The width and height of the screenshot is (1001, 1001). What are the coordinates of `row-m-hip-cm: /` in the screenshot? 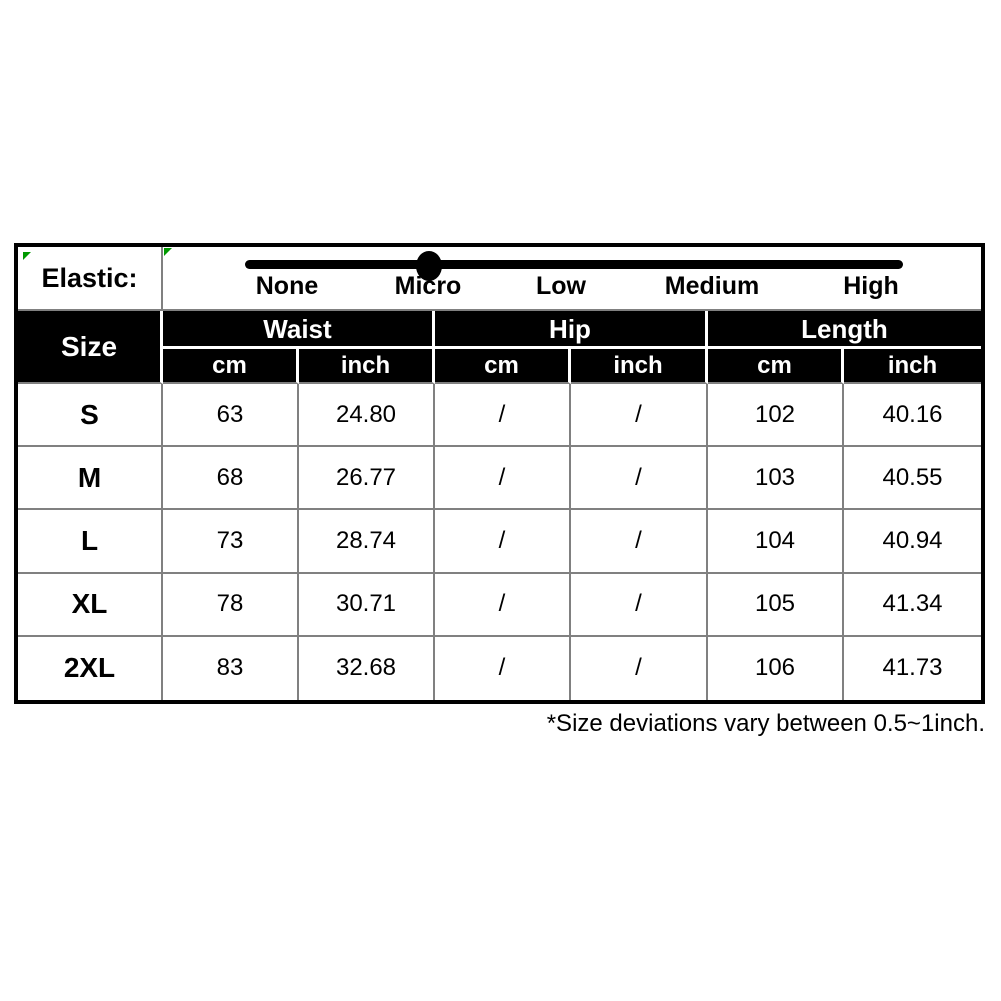 It's located at (503, 479).